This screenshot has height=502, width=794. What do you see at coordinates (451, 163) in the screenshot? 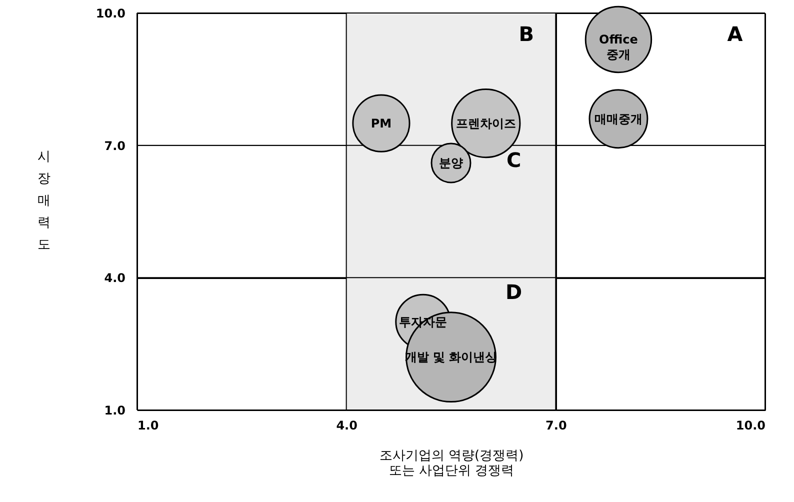
I see `series-label: 분양` at bounding box center [451, 163].